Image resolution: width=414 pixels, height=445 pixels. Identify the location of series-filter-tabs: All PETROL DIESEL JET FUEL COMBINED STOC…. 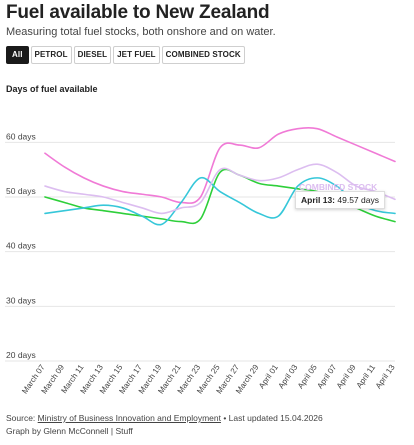
(126, 55).